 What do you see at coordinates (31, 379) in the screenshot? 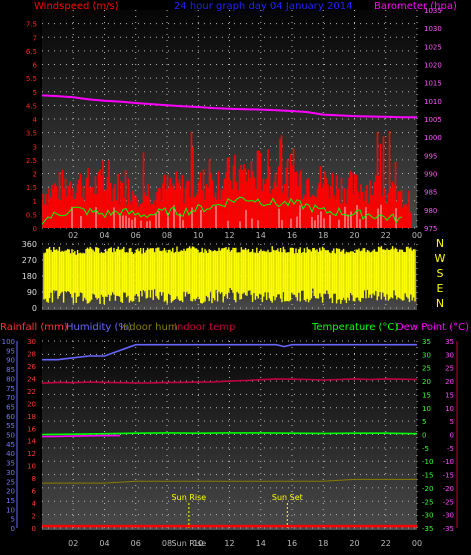
I see `rainfall-tick: 24` at bounding box center [31, 379].